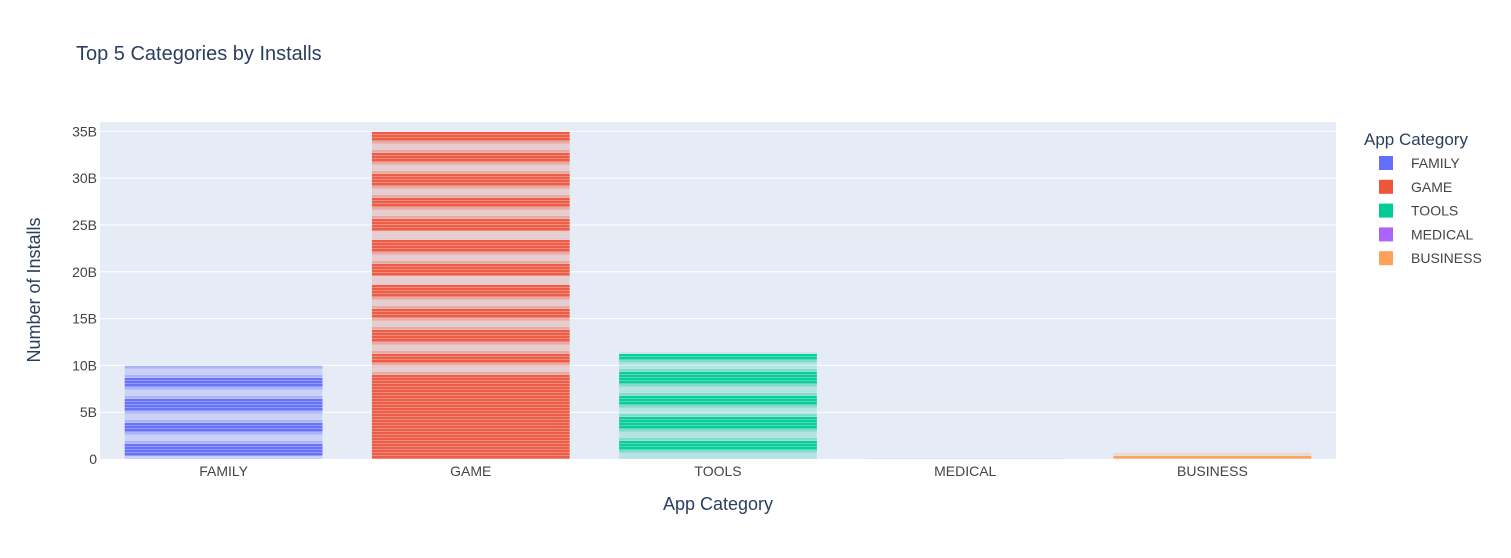 Image resolution: width=1511 pixels, height=558 pixels. Describe the element at coordinates (1418, 211) in the screenshot. I see `legend-item-tools: TOOLS` at that location.